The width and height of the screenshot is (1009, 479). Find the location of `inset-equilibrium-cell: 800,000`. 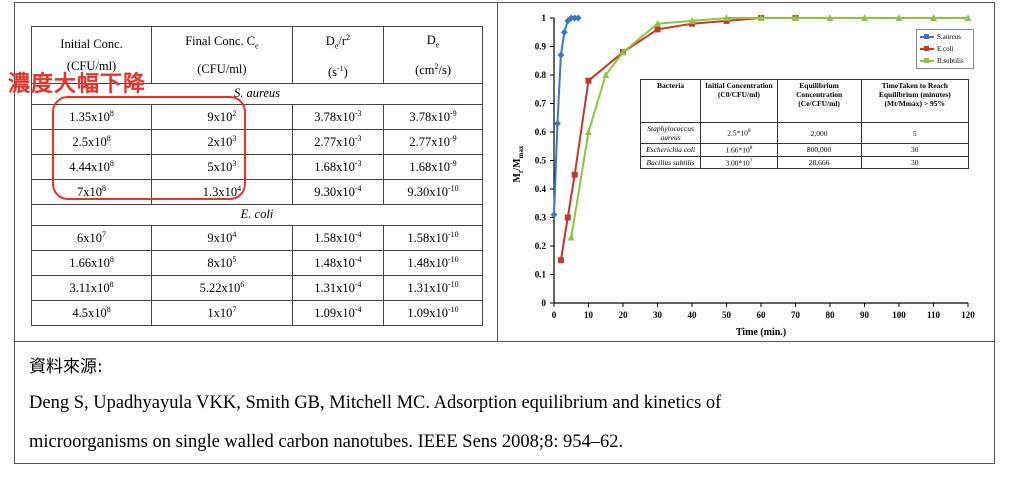

inset-equilibrium-cell: 800,000 is located at coordinates (819, 150).